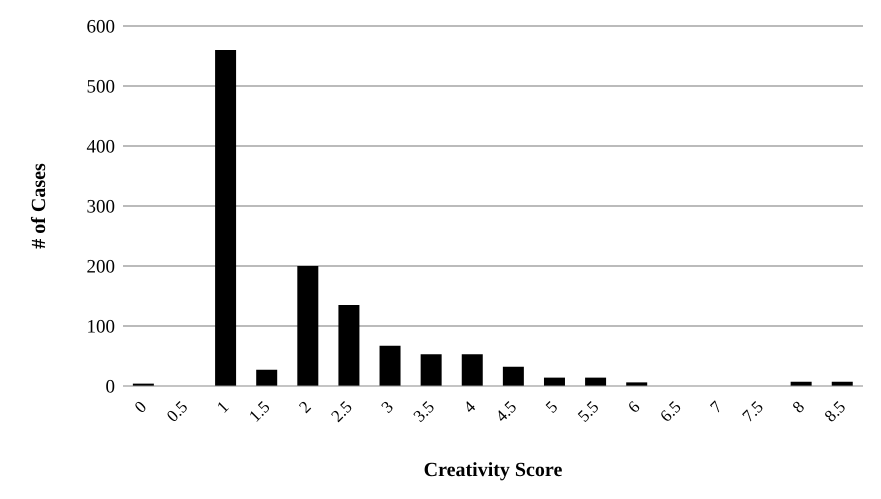 This screenshot has width=881, height=499. Describe the element at coordinates (387, 407) in the screenshot. I see `x-tick-label: 3` at that location.